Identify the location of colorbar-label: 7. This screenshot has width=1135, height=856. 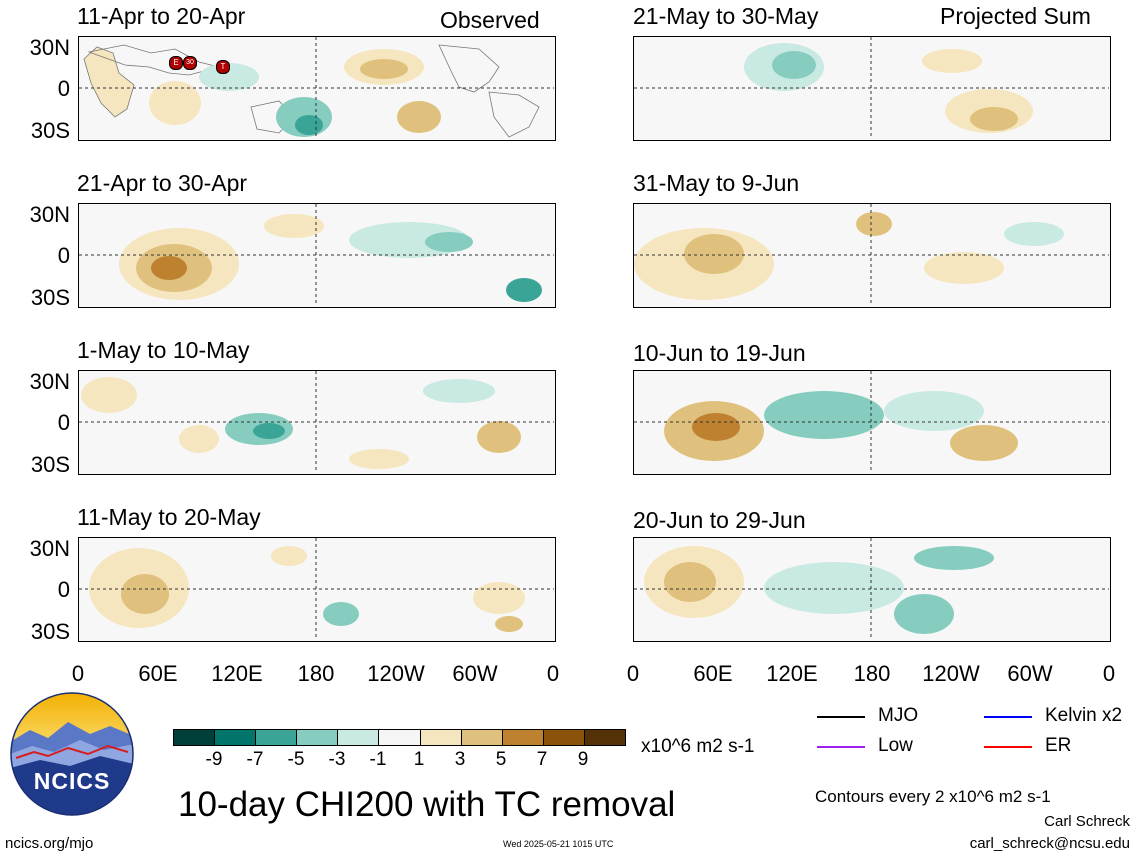
(542, 759).